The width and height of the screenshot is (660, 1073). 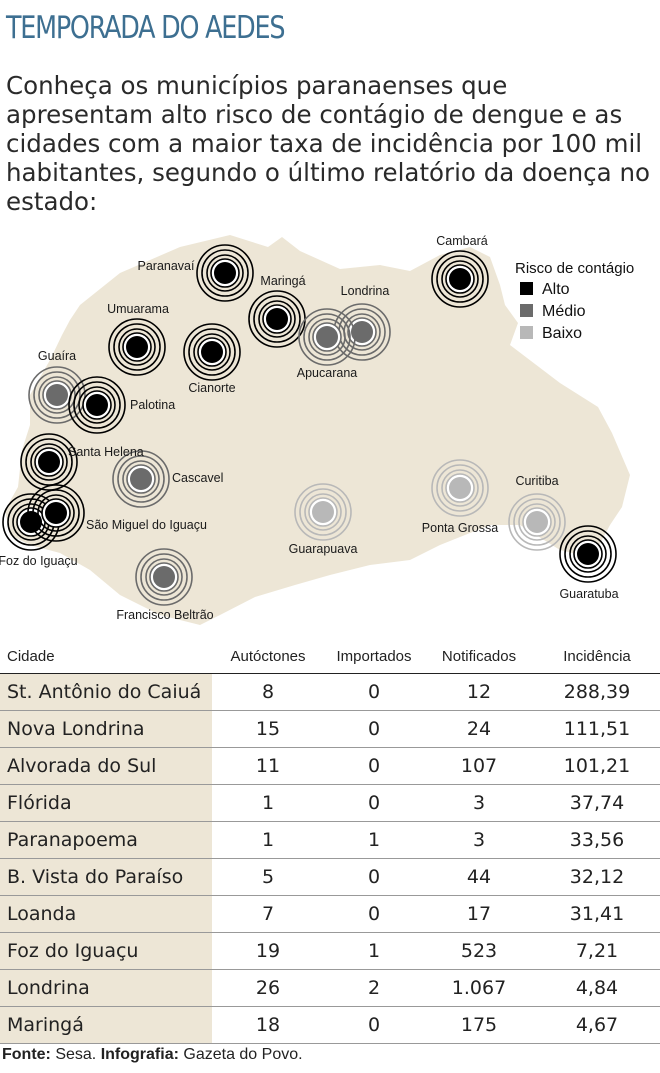 What do you see at coordinates (268, 657) in the screenshot?
I see `col-header-autoctones: Autóctones` at bounding box center [268, 657].